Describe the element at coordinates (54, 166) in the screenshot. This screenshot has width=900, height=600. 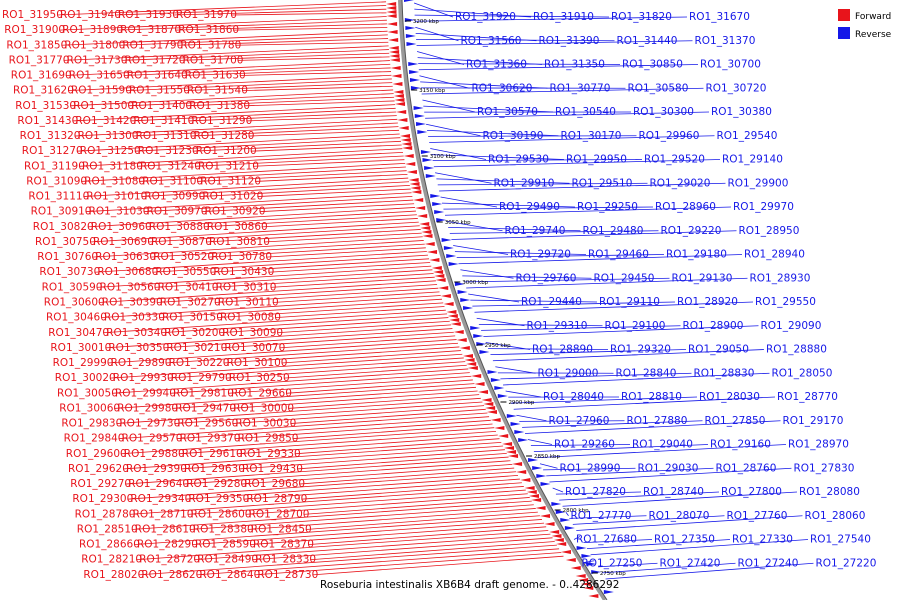
I see `forward-gene-label: RO1_31190` at that location.